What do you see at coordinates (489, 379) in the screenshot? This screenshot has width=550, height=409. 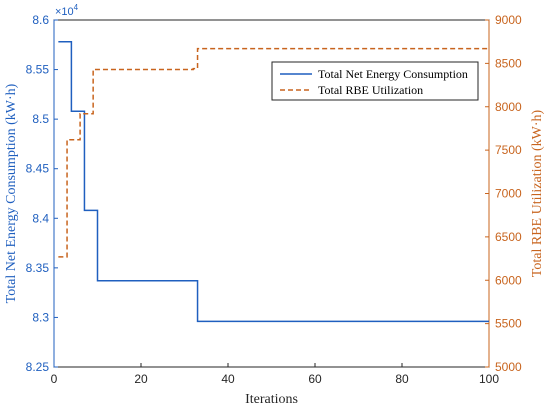 I see `x-tick-label: 100` at bounding box center [489, 379].